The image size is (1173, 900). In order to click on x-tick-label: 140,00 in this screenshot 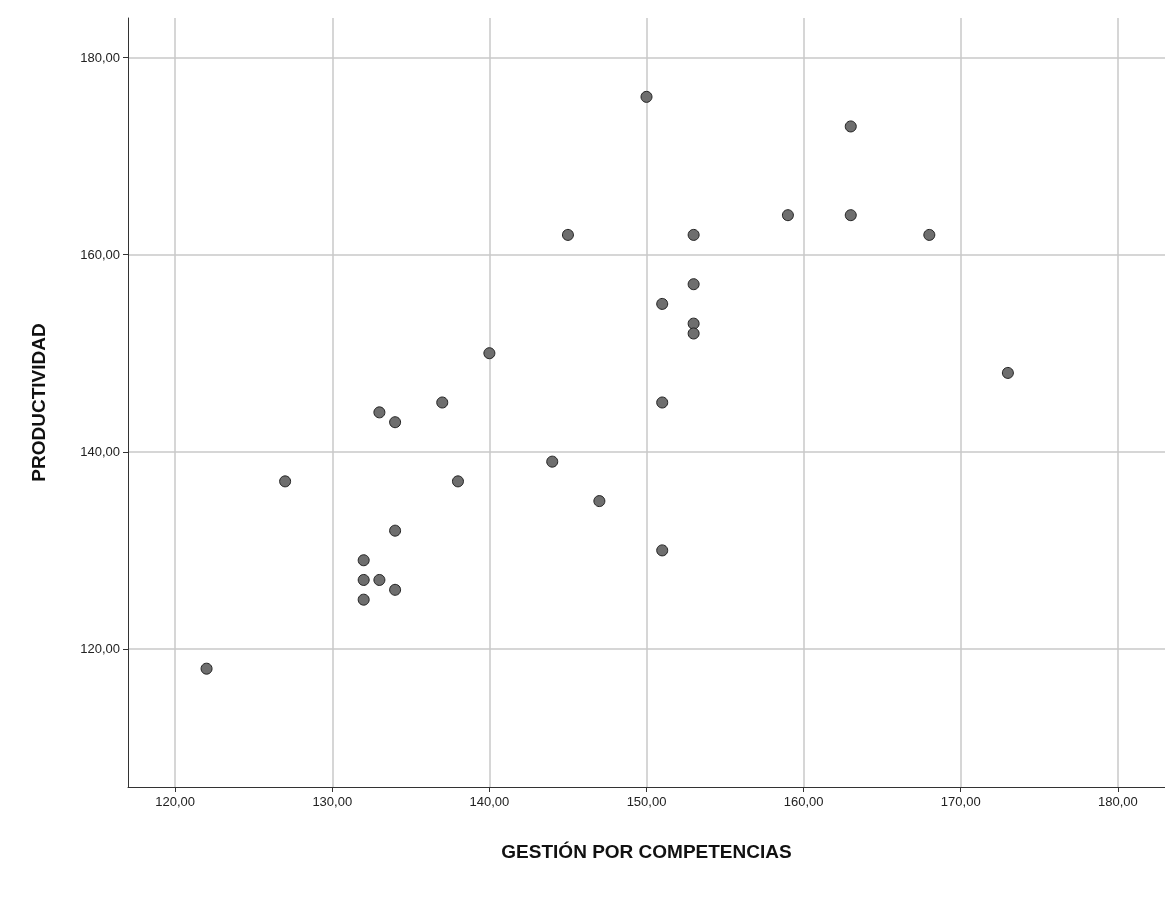, I will do `click(489, 801)`.